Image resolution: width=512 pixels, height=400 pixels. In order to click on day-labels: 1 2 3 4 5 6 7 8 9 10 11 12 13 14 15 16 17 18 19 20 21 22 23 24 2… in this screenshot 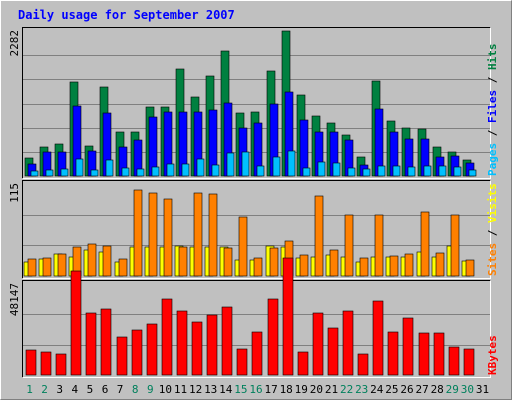, I will do `click(257, 389)`.